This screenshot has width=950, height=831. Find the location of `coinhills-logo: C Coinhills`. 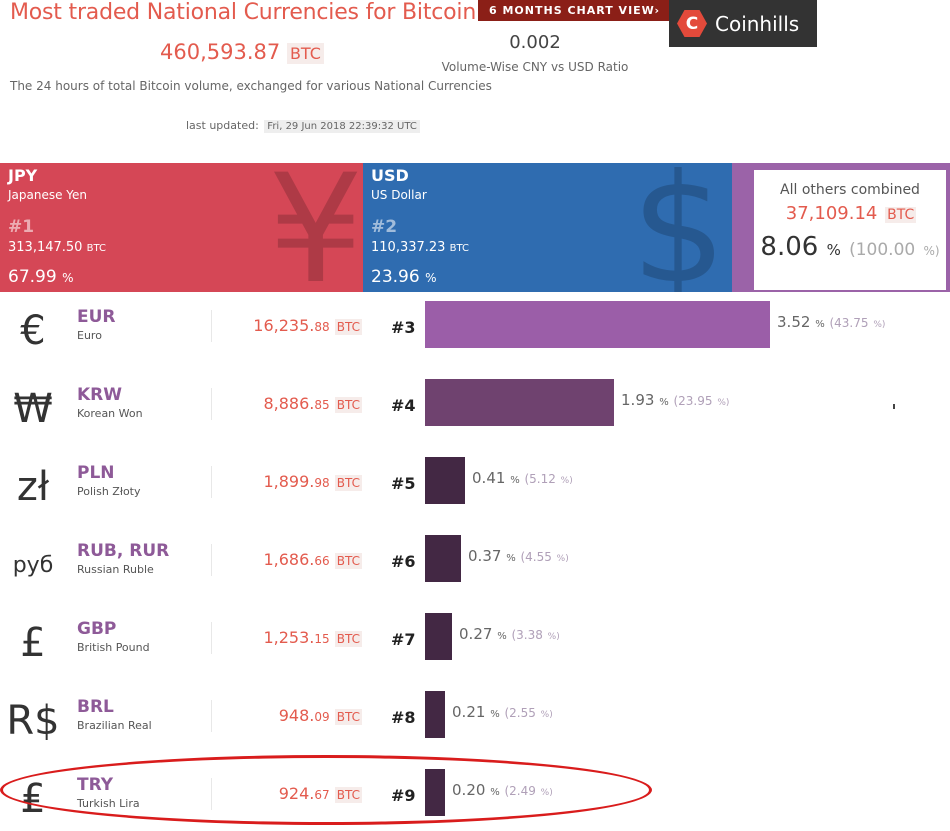

coinhills-logo: C Coinhills is located at coordinates (743, 23).